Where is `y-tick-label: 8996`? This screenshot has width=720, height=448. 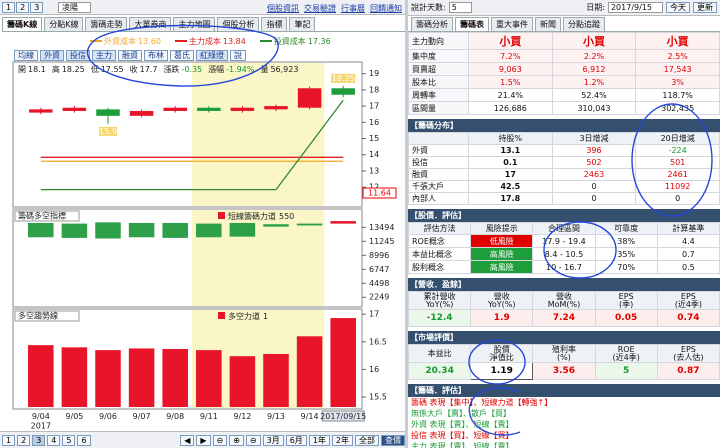 y-tick-label: 8996 is located at coordinates (379, 255).